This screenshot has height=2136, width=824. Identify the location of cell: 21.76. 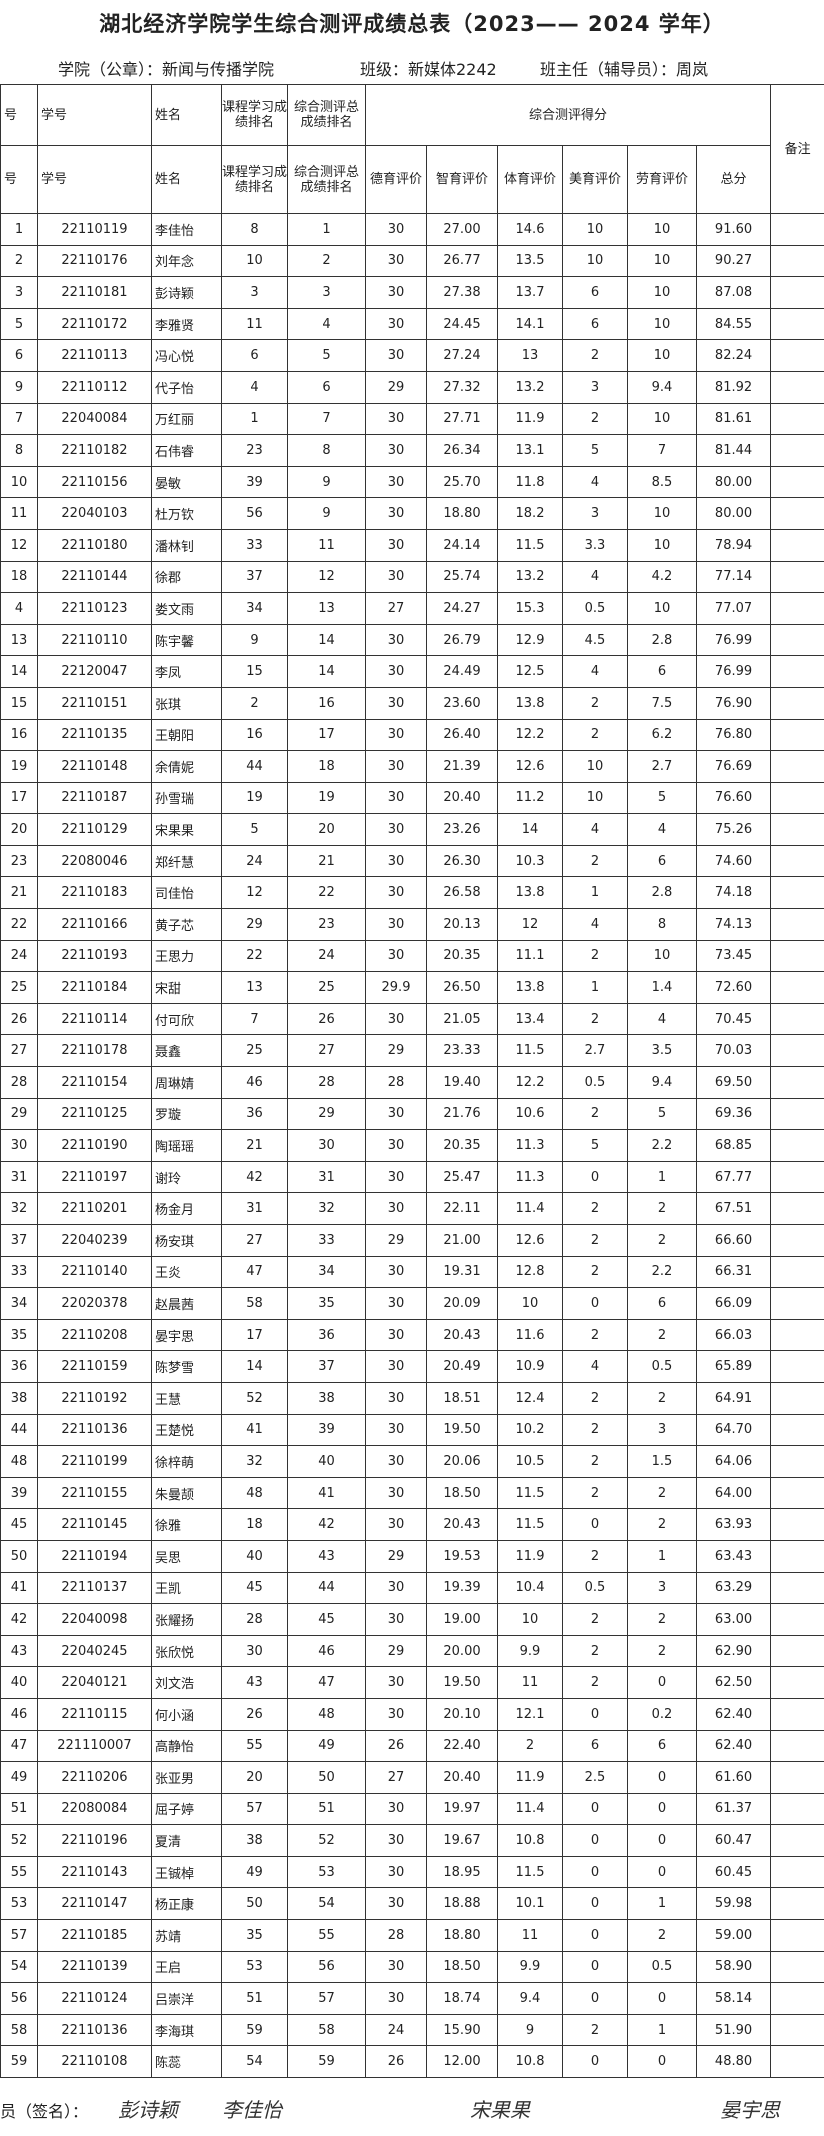
(462, 1114).